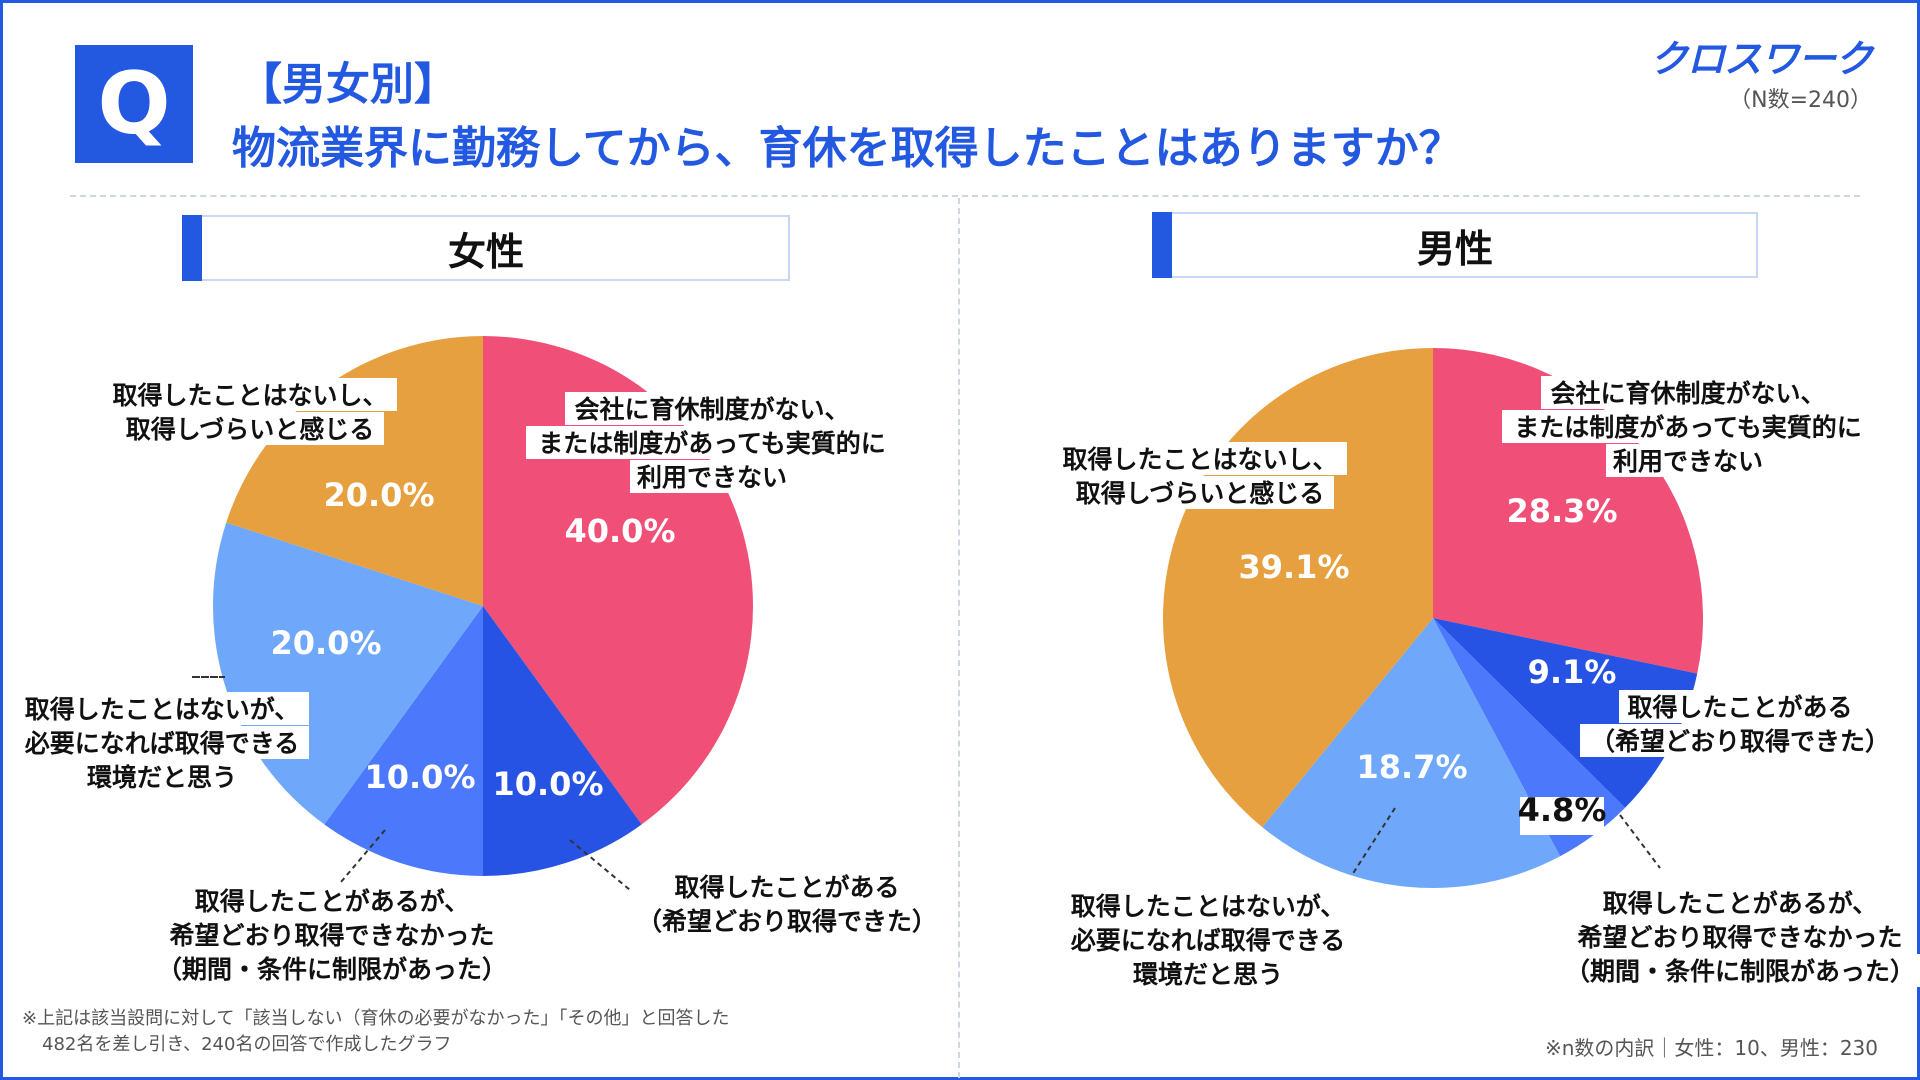 The width and height of the screenshot is (1920, 1080). What do you see at coordinates (1711, 1048) in the screenshot?
I see `sample-breakdown: ※n数の内訳｜女性：10、男性：230` at bounding box center [1711, 1048].